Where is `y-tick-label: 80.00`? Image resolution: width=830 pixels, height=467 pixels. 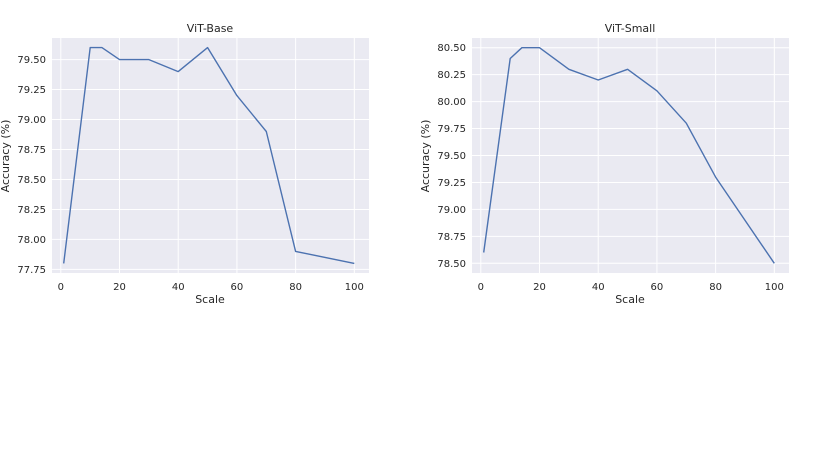
y-tick-label: 80.00 is located at coordinates (451, 102).